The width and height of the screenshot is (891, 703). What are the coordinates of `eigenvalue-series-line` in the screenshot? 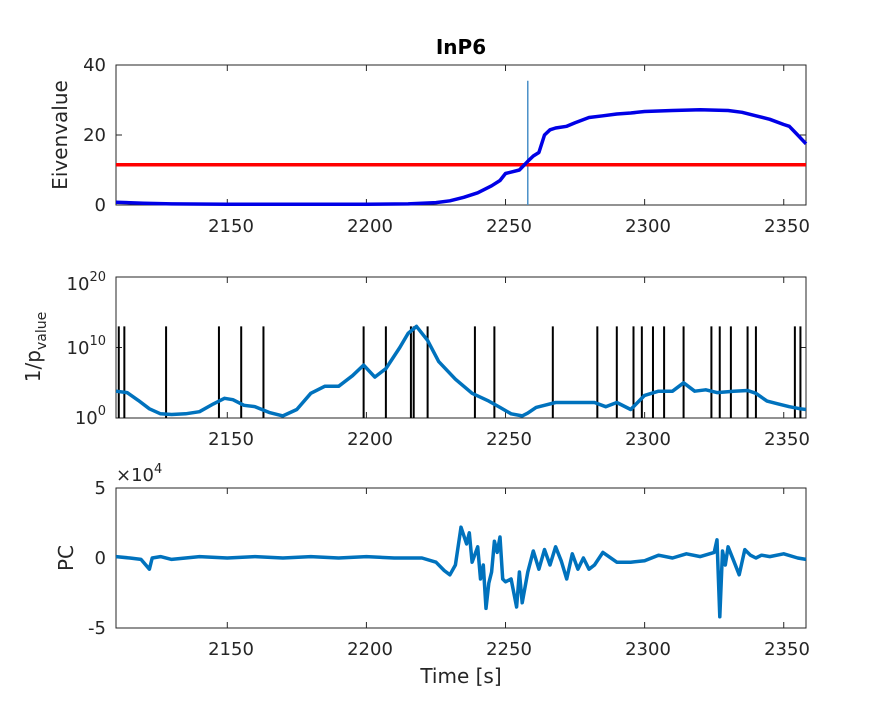 It's located at (461, 157).